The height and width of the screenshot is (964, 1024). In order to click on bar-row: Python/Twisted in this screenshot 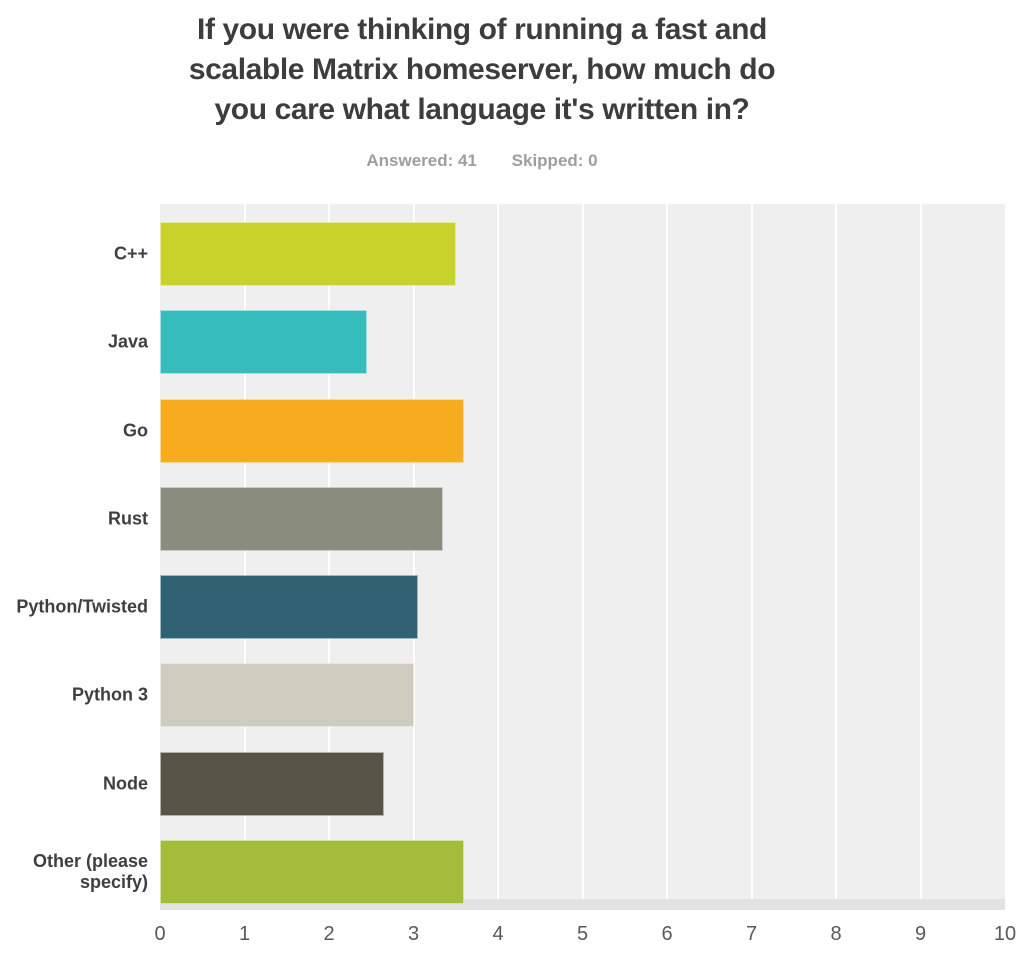, I will do `click(510, 601)`.